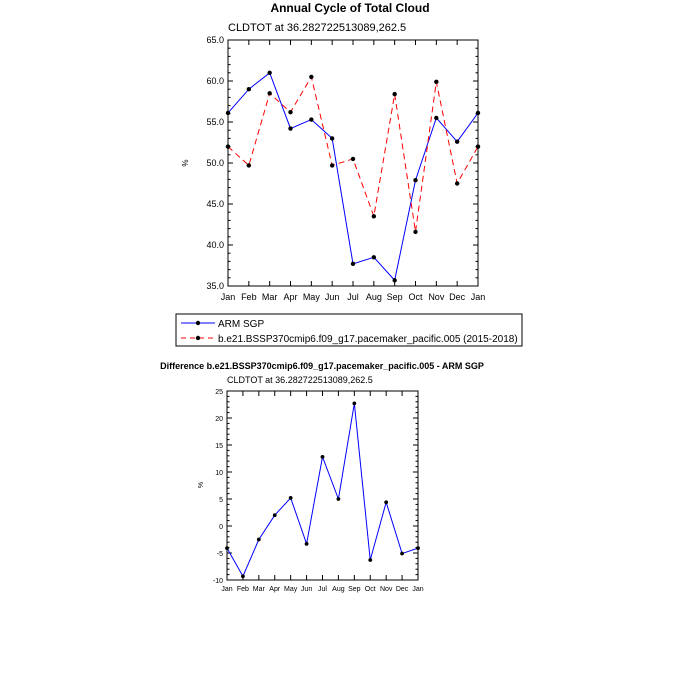 Image resolution: width=700 pixels, height=700 pixels. What do you see at coordinates (306, 589) in the screenshot?
I see `chart2-xtick-label: Jun` at bounding box center [306, 589].